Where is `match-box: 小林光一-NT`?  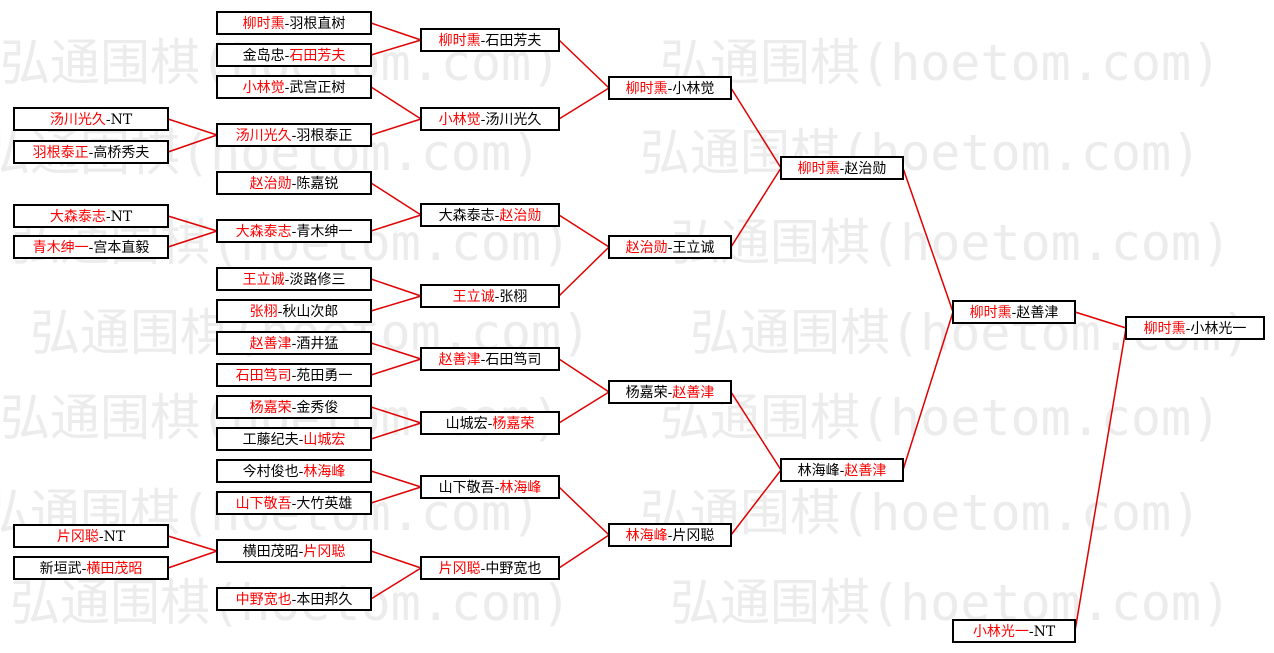
match-box: 小林光一-NT is located at coordinates (1014, 631).